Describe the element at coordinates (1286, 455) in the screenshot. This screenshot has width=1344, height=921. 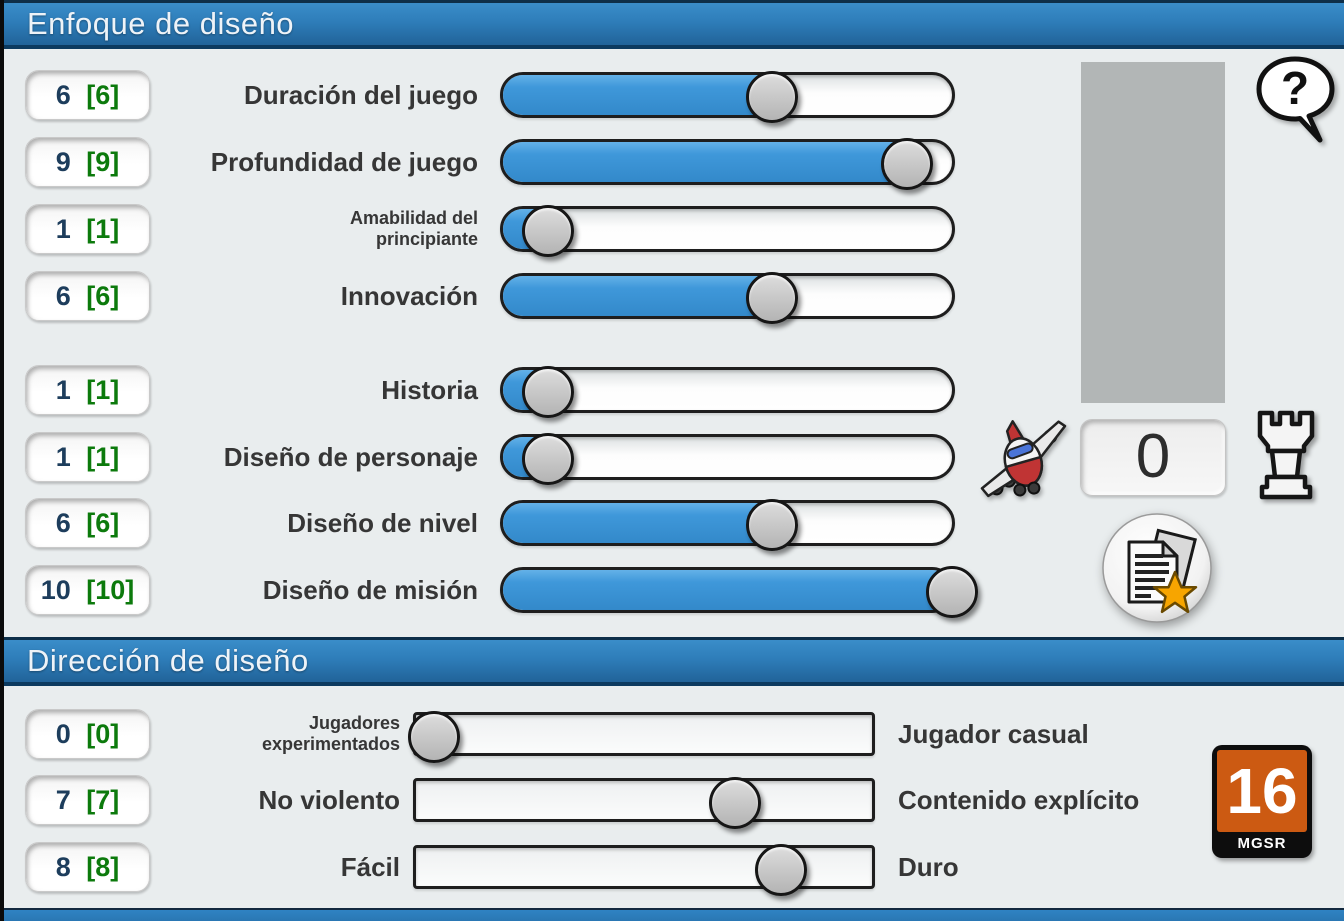
I see `chess-rook-topic-icon` at that location.